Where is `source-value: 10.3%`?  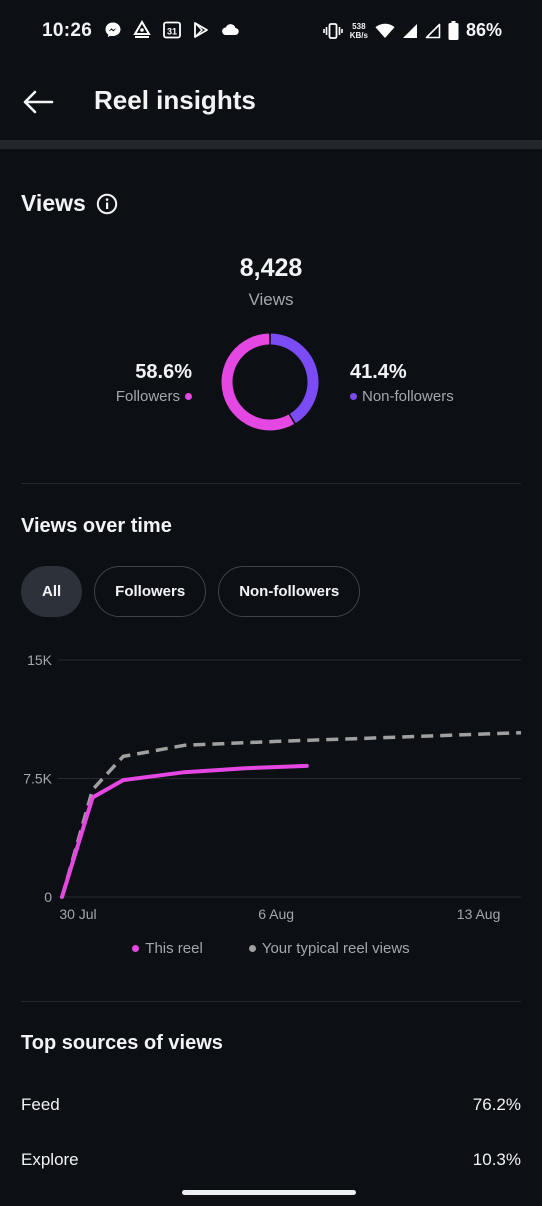
source-value: 10.3% is located at coordinates (496, 1159).